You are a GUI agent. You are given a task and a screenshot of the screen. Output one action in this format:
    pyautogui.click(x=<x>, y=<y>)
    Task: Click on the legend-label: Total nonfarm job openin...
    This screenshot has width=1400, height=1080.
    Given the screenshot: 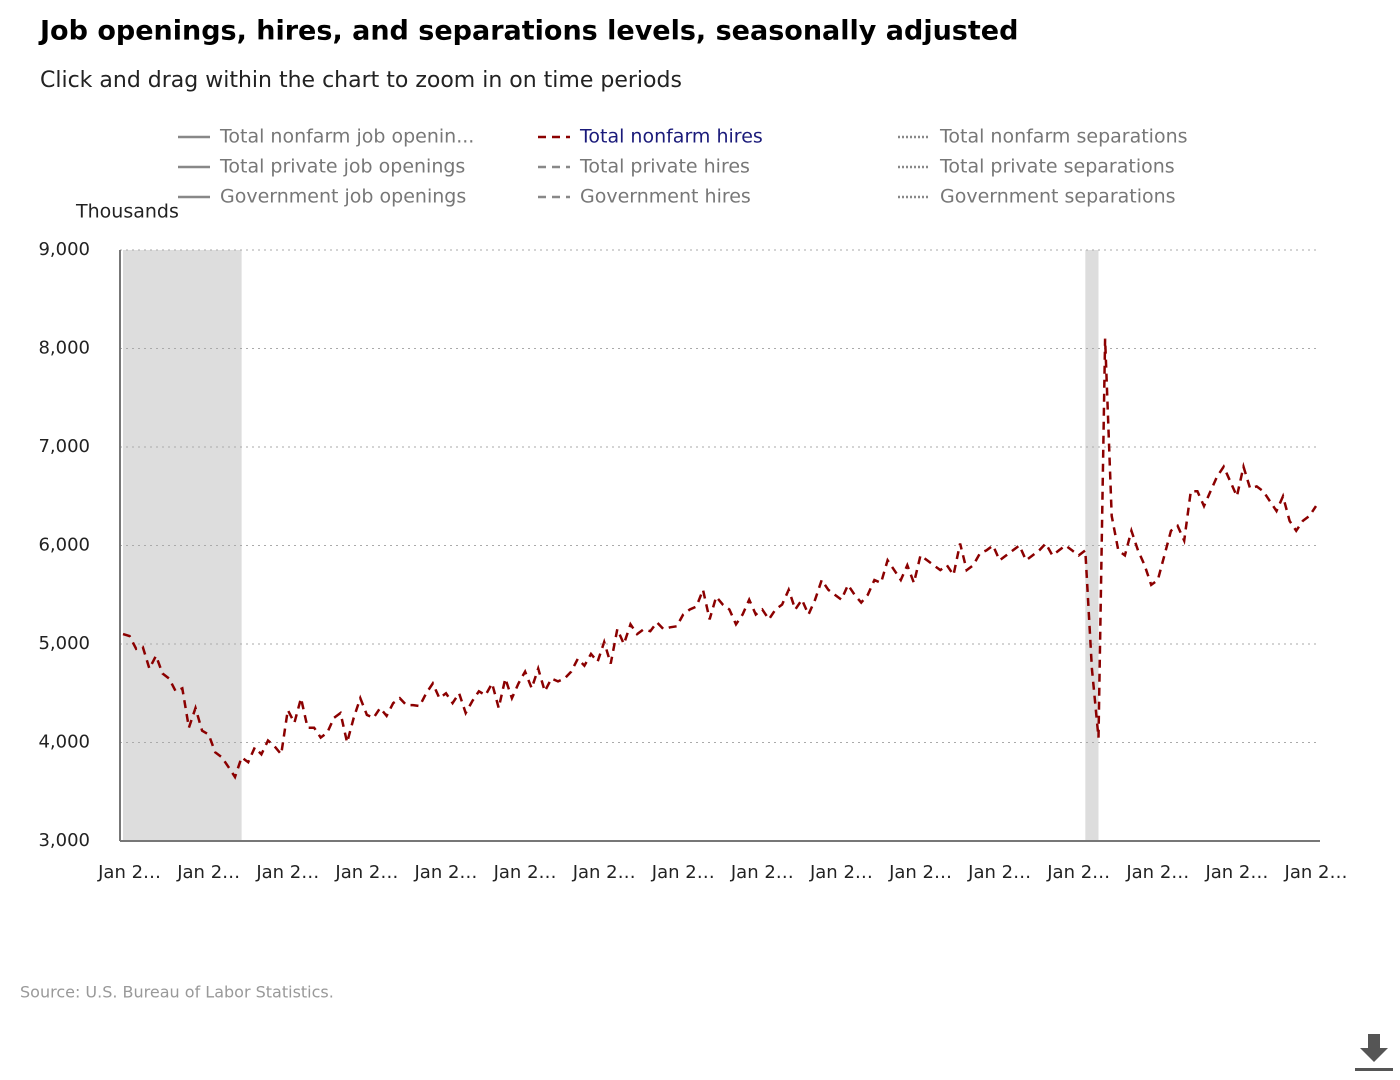 What is the action you would take?
    pyautogui.click(x=346, y=137)
    